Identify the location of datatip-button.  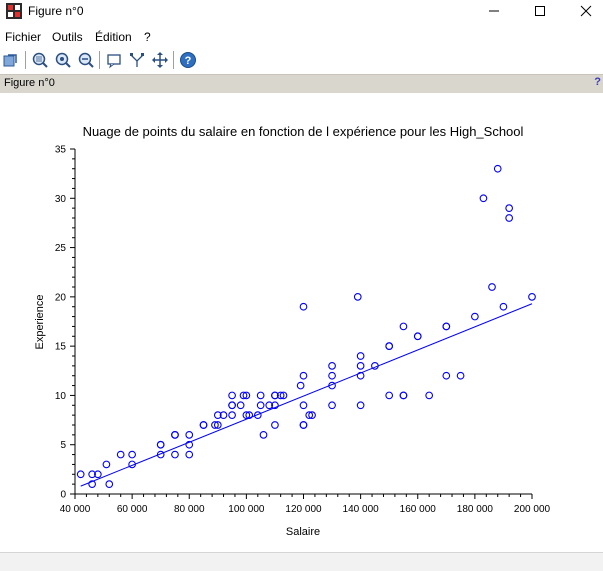
(114, 60).